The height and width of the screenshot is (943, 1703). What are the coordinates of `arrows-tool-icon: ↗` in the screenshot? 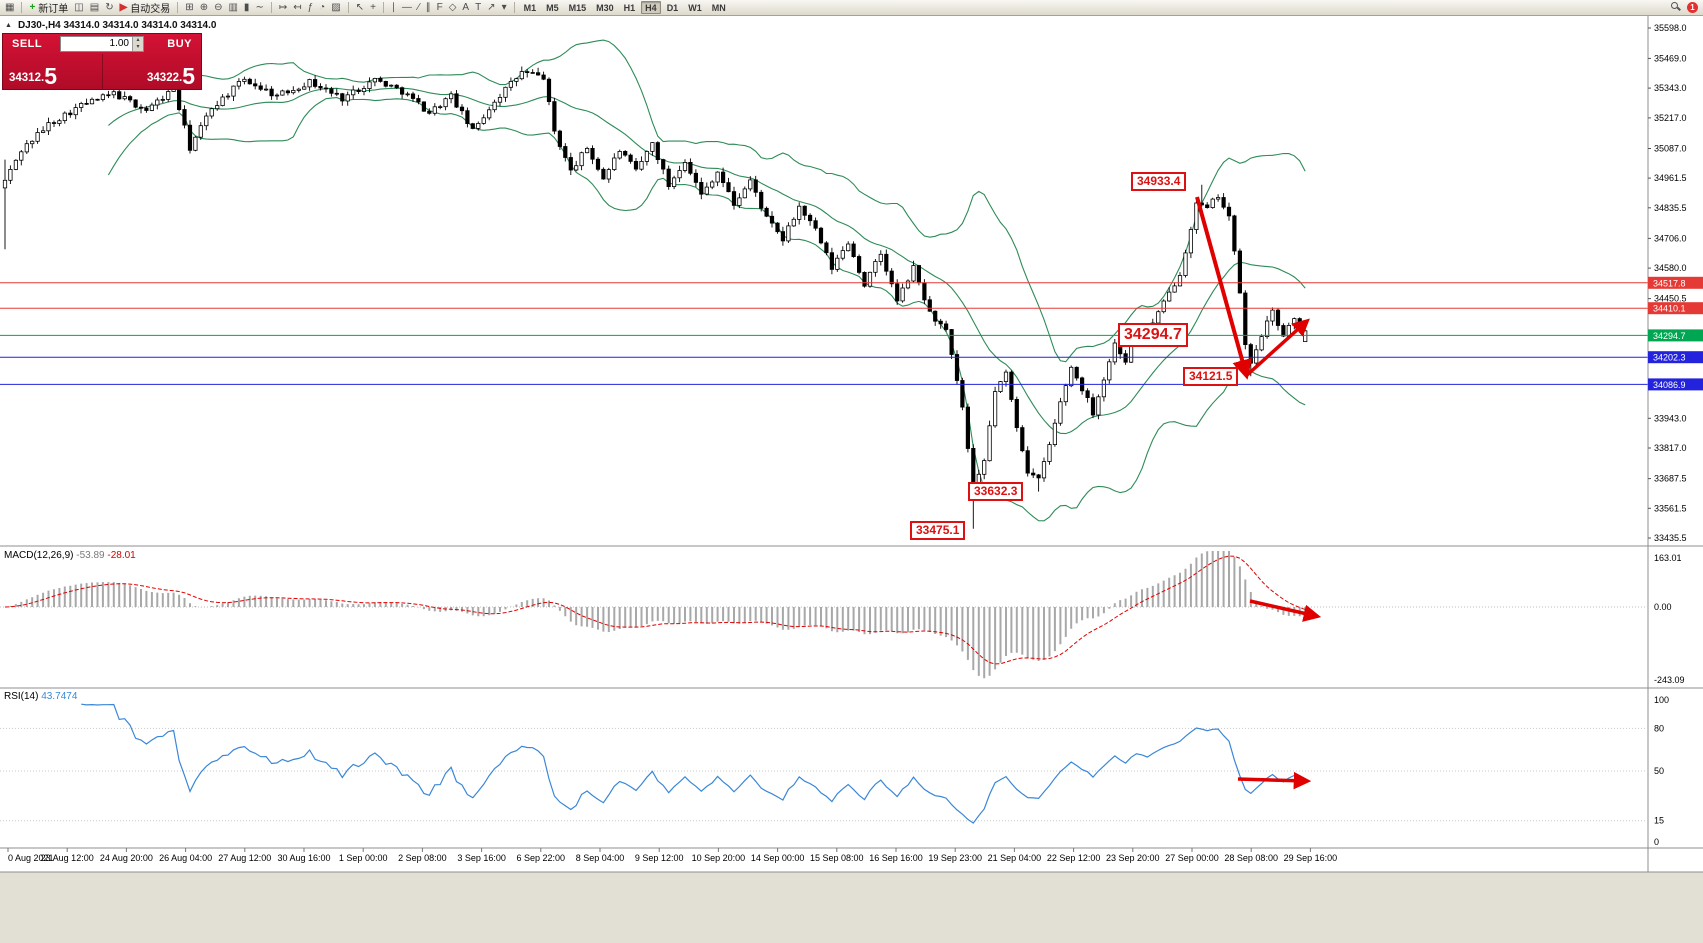 It's located at (491, 8).